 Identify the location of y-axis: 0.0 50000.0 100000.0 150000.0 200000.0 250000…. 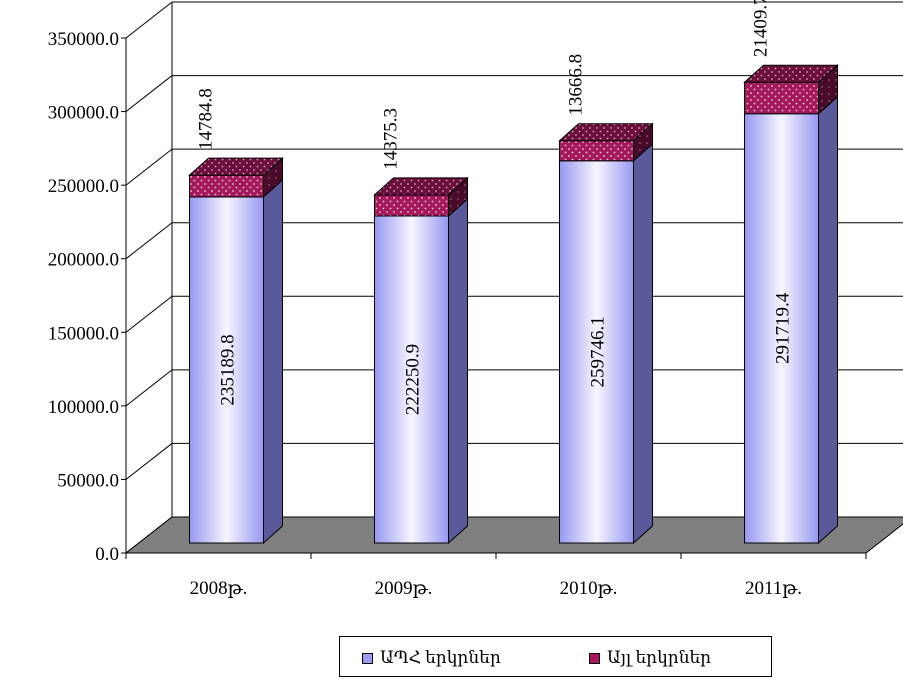
(87, 297).